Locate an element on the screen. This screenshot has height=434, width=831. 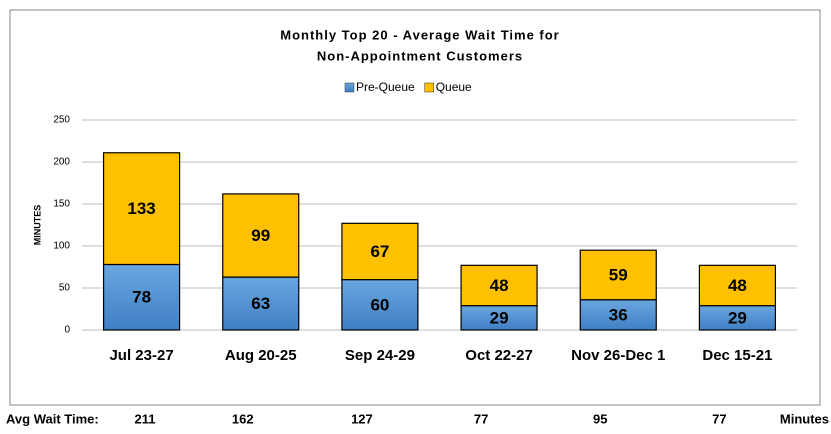
data-label: 60 is located at coordinates (379, 304).